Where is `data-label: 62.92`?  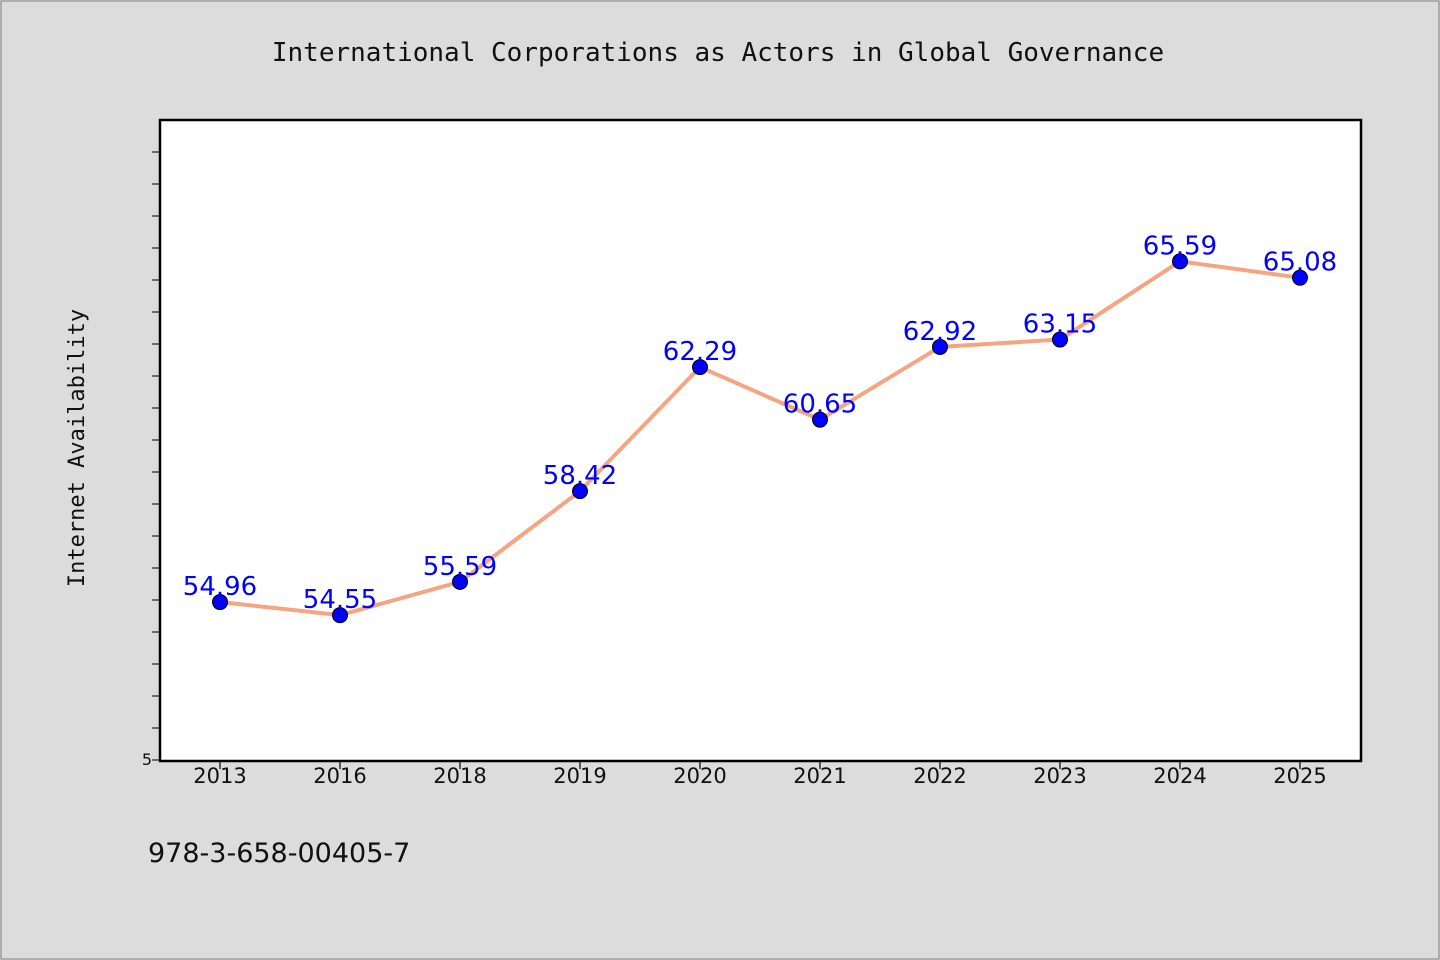
data-label: 62.92 is located at coordinates (940, 332).